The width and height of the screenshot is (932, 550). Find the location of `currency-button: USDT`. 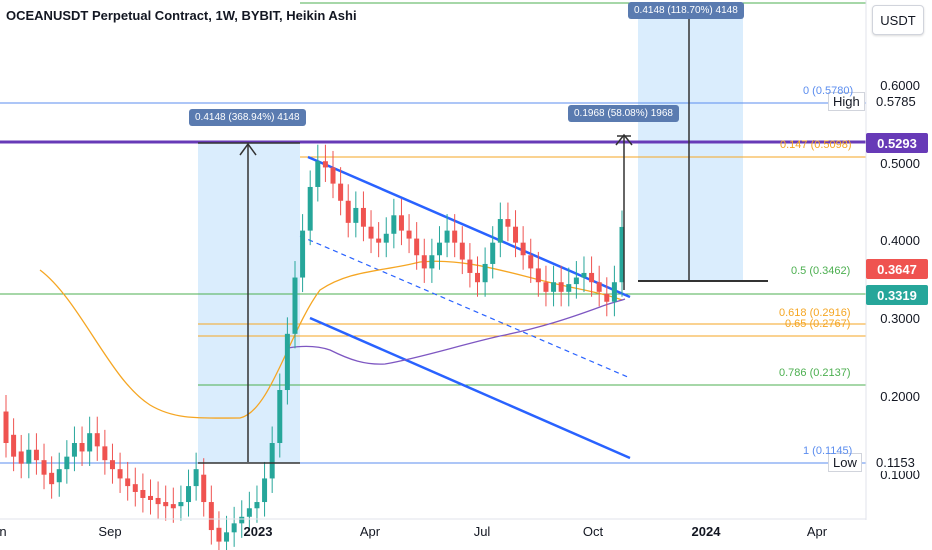

currency-button: USDT is located at coordinates (898, 20).